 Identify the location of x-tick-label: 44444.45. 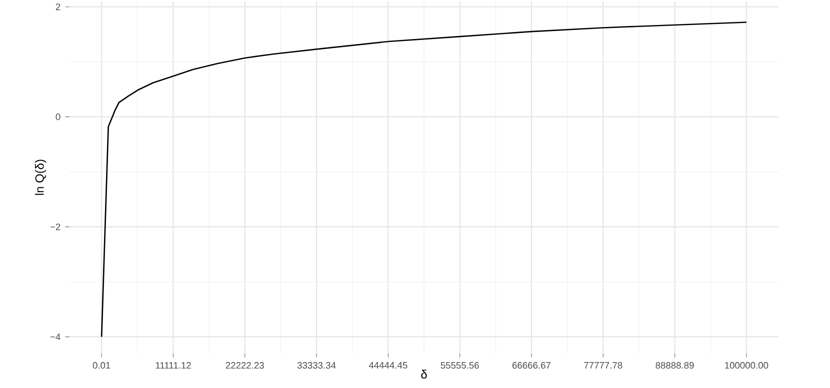
(388, 365).